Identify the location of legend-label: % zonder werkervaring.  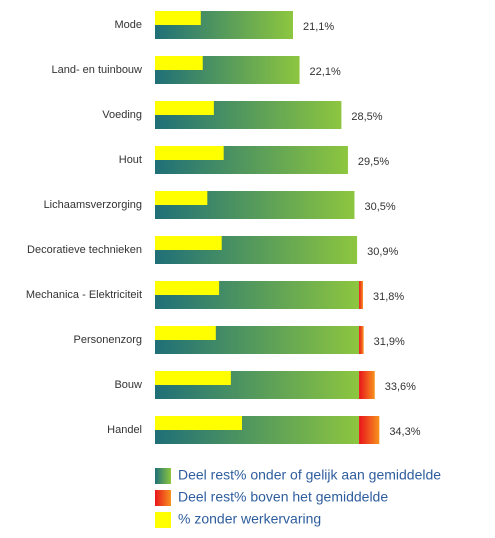
(249, 519).